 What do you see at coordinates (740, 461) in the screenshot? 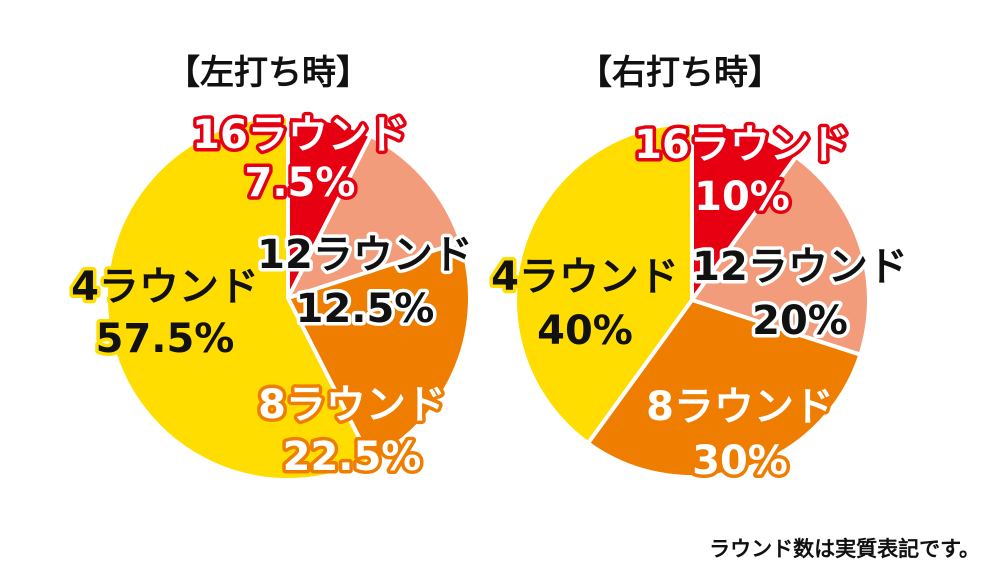
I see `slice-value-label: 30%` at bounding box center [740, 461].